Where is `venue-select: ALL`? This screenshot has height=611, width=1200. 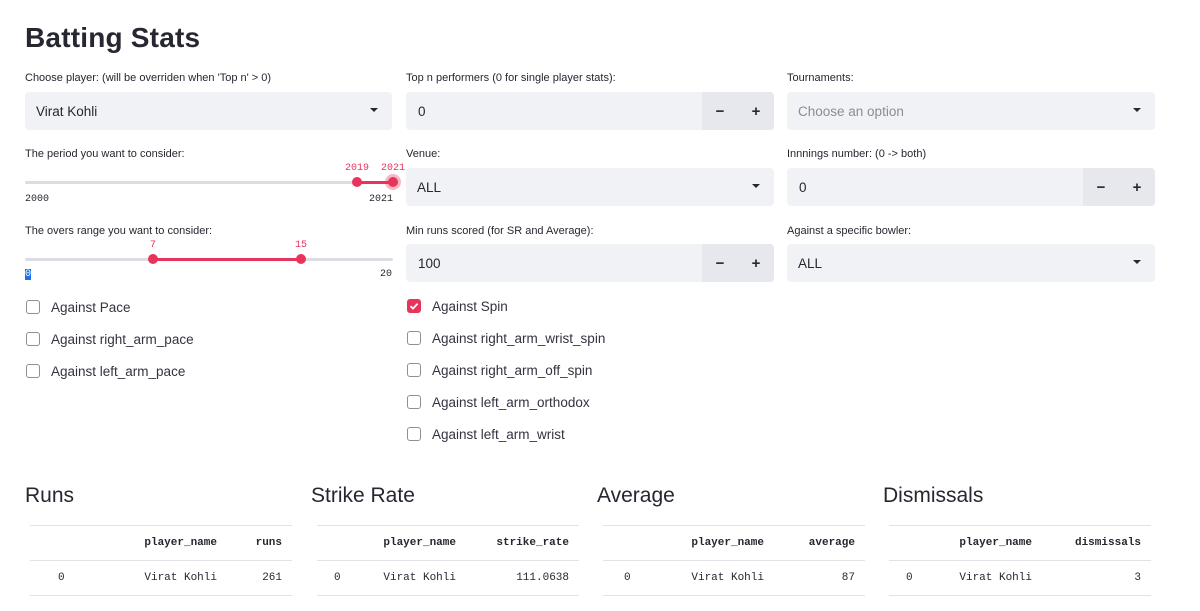 venue-select: ALL is located at coordinates (590, 187).